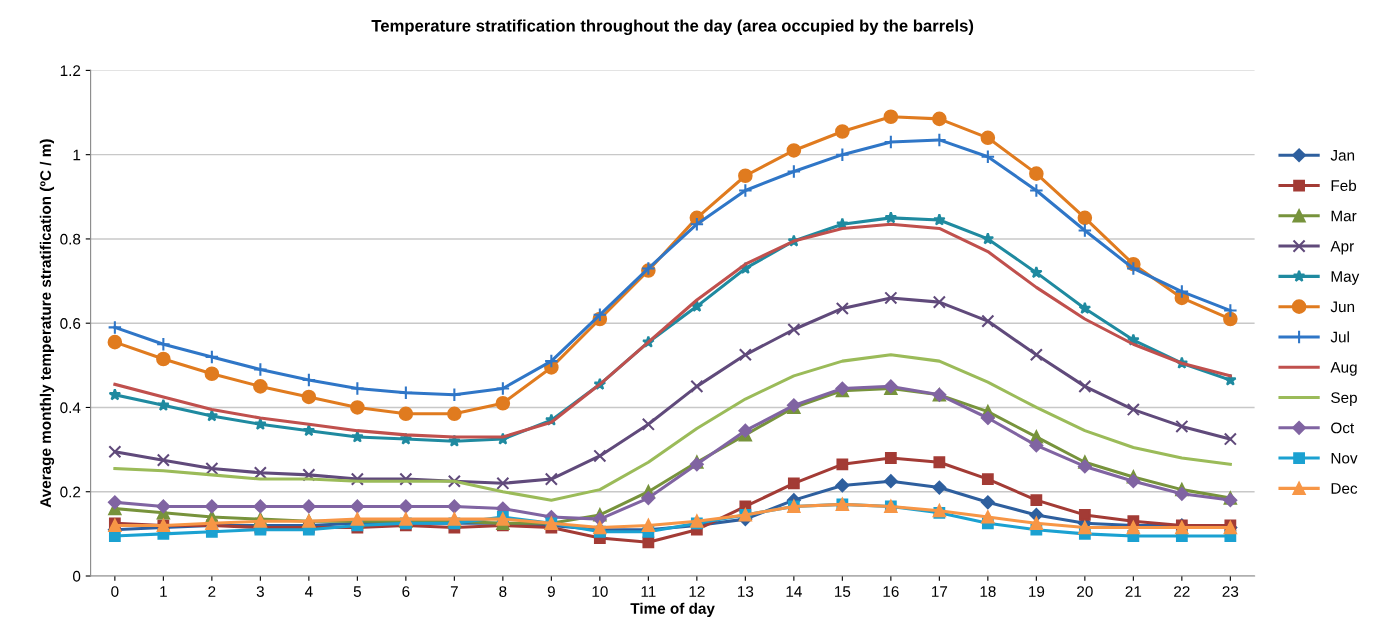  What do you see at coordinates (672, 609) in the screenshot?
I see `x-axis-title: Time of day` at bounding box center [672, 609].